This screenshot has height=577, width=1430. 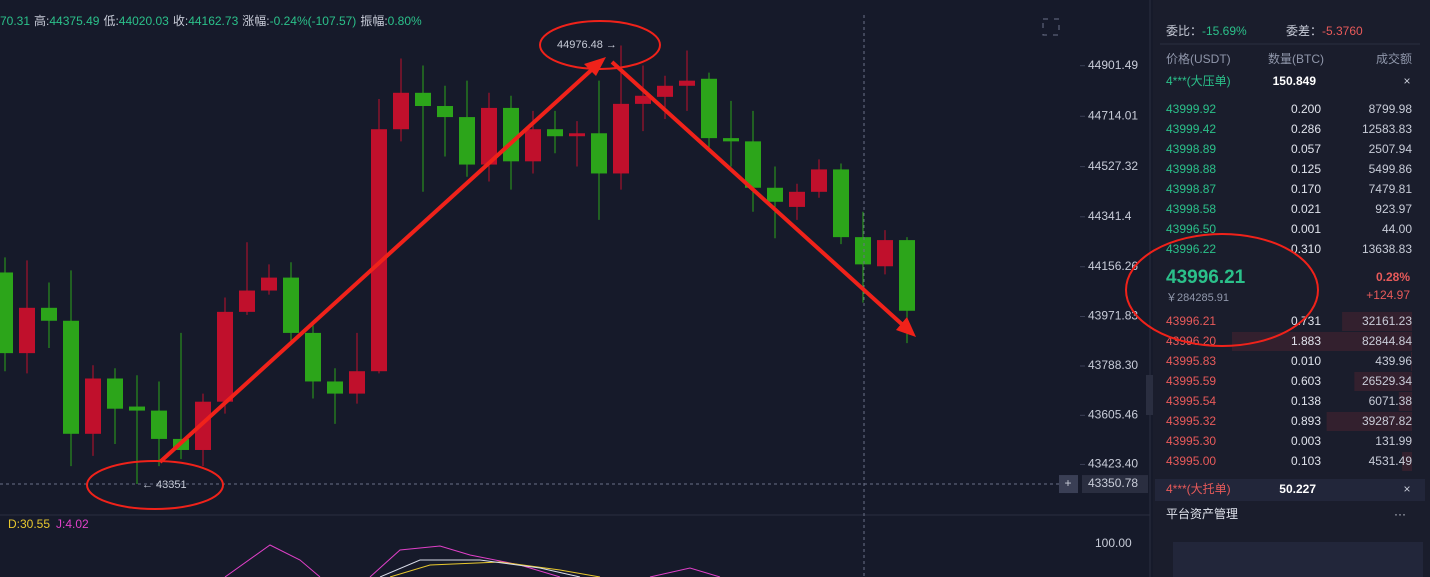 I want to click on close-icon: ×, so click(x=1406, y=489).